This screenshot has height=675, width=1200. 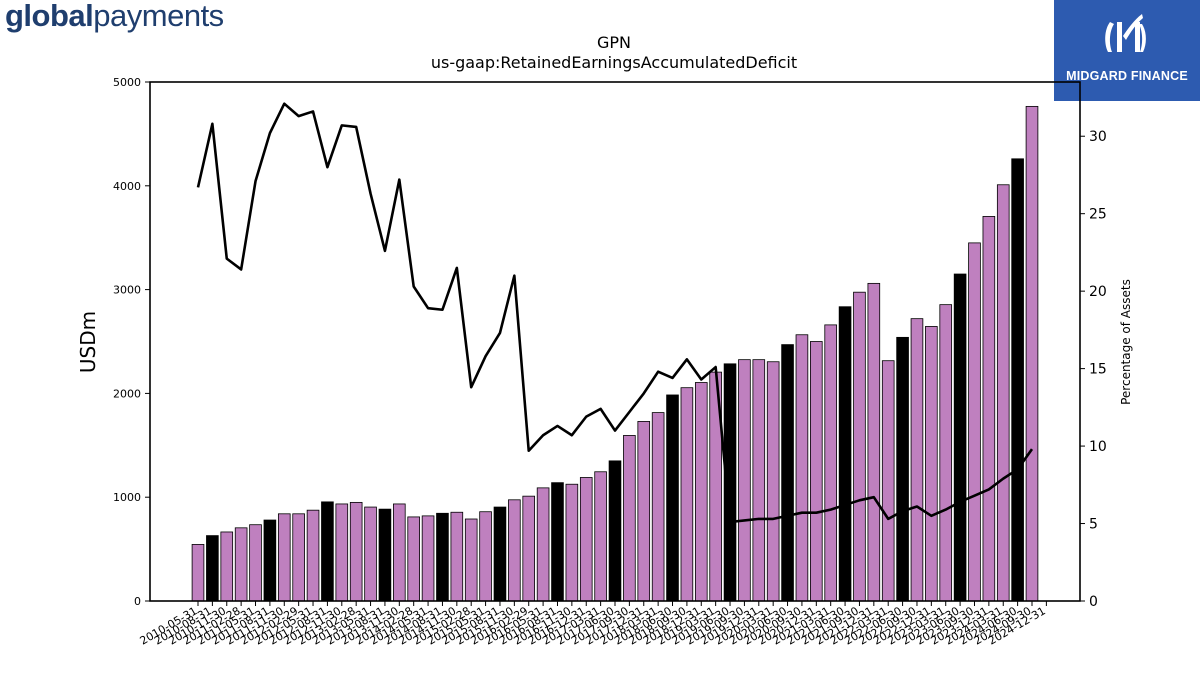 I want to click on y-tick-label: 3000, so click(x=127, y=290).